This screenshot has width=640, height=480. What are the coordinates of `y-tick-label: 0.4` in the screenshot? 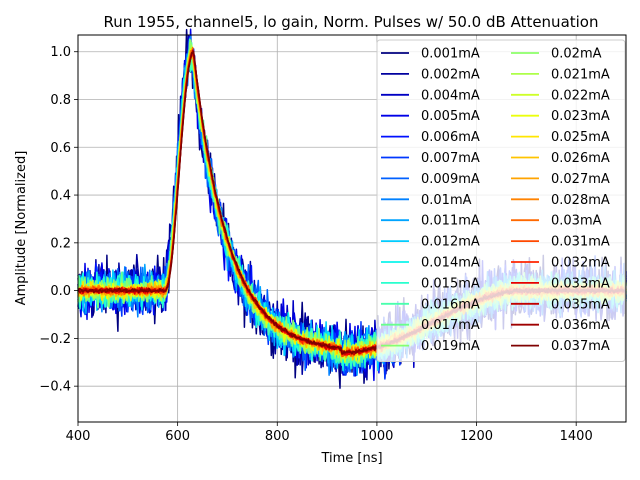 It's located at (60, 196).